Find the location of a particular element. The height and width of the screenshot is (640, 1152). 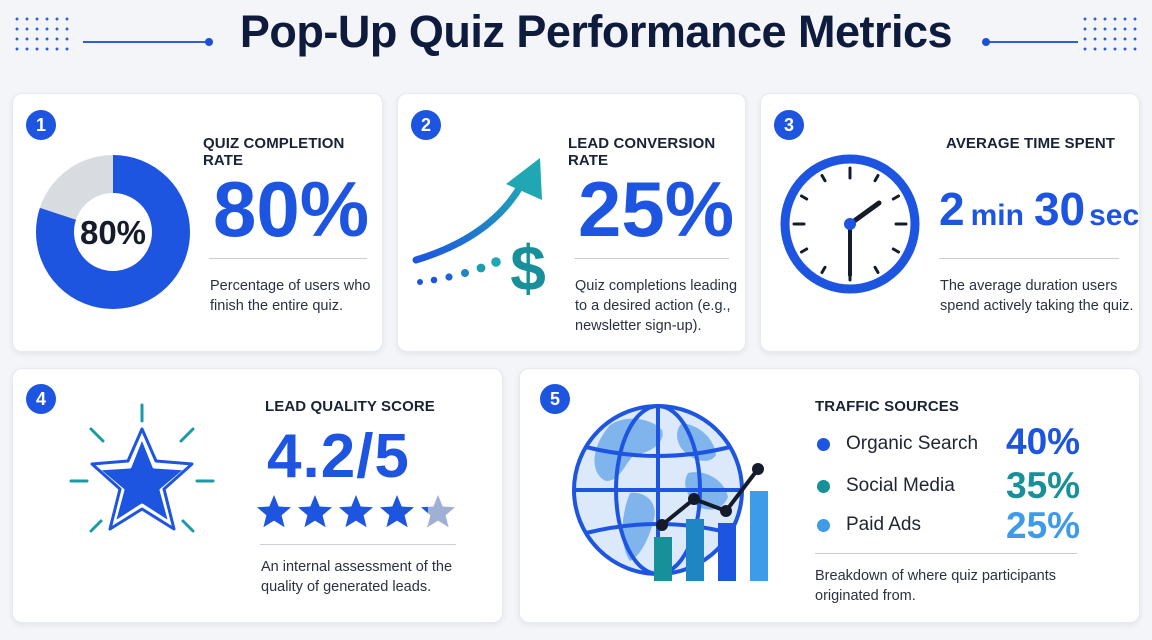

source-value: 40% is located at coordinates (1043, 441).